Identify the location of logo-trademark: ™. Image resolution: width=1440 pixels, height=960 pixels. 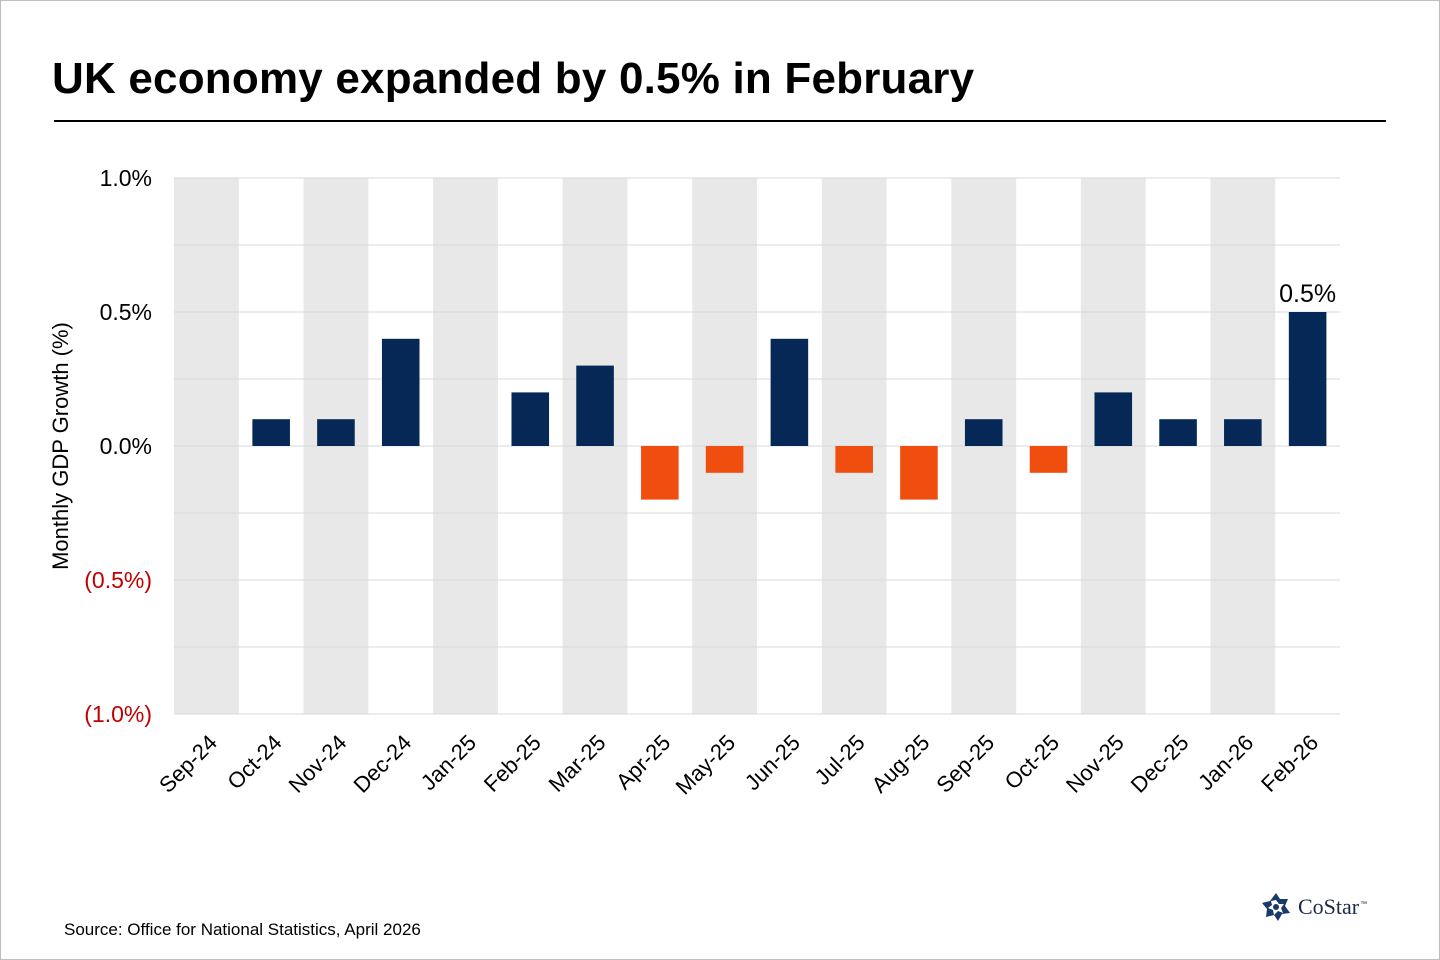
(1364, 904).